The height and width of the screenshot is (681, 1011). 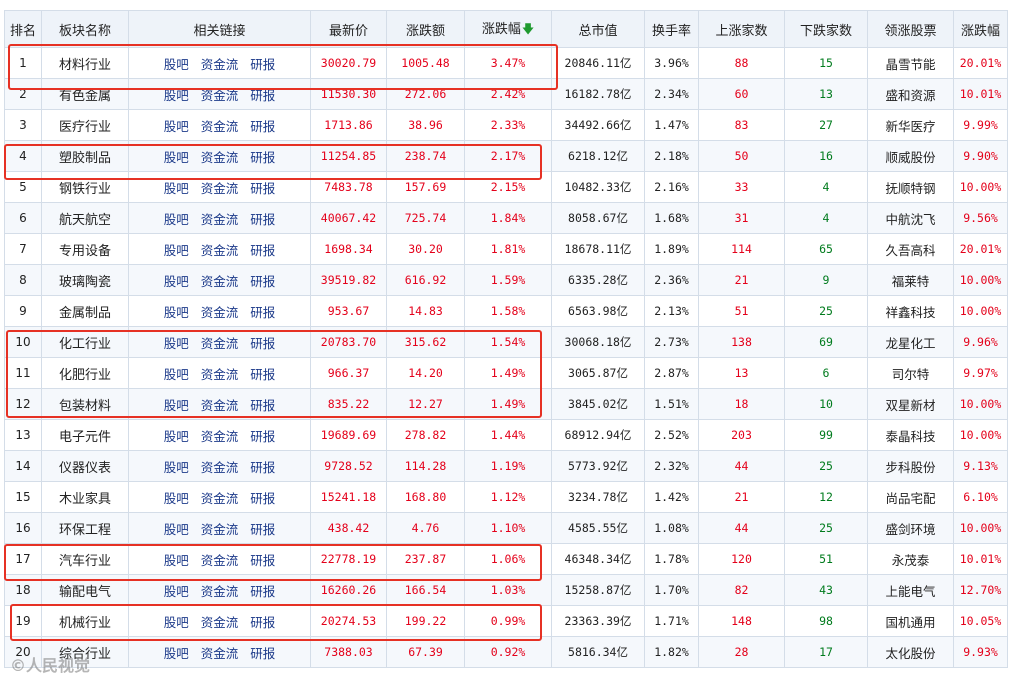 What do you see at coordinates (910, 29) in the screenshot?
I see `header-leading-stock: 领涨股票` at bounding box center [910, 29].